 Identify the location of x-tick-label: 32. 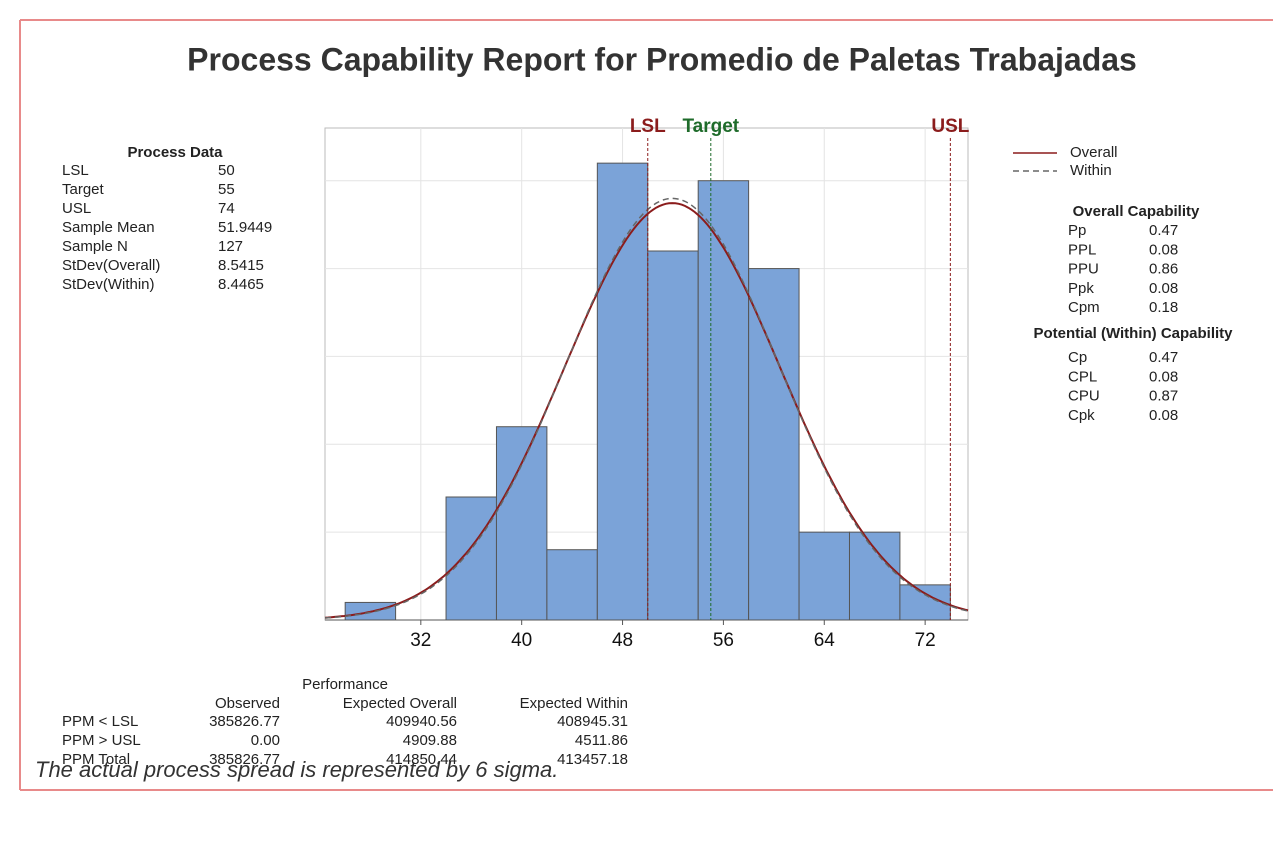
(420, 640).